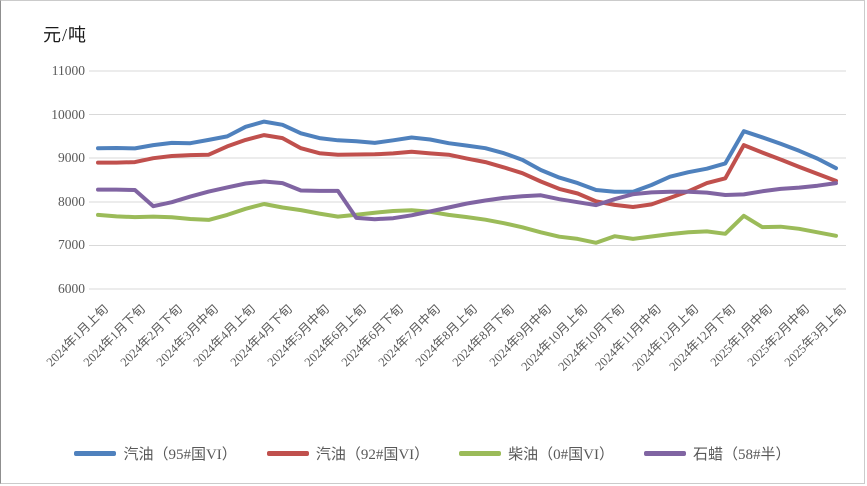 The width and height of the screenshot is (867, 486). I want to click on series-line-汽油（95#国VI）, so click(467, 156).